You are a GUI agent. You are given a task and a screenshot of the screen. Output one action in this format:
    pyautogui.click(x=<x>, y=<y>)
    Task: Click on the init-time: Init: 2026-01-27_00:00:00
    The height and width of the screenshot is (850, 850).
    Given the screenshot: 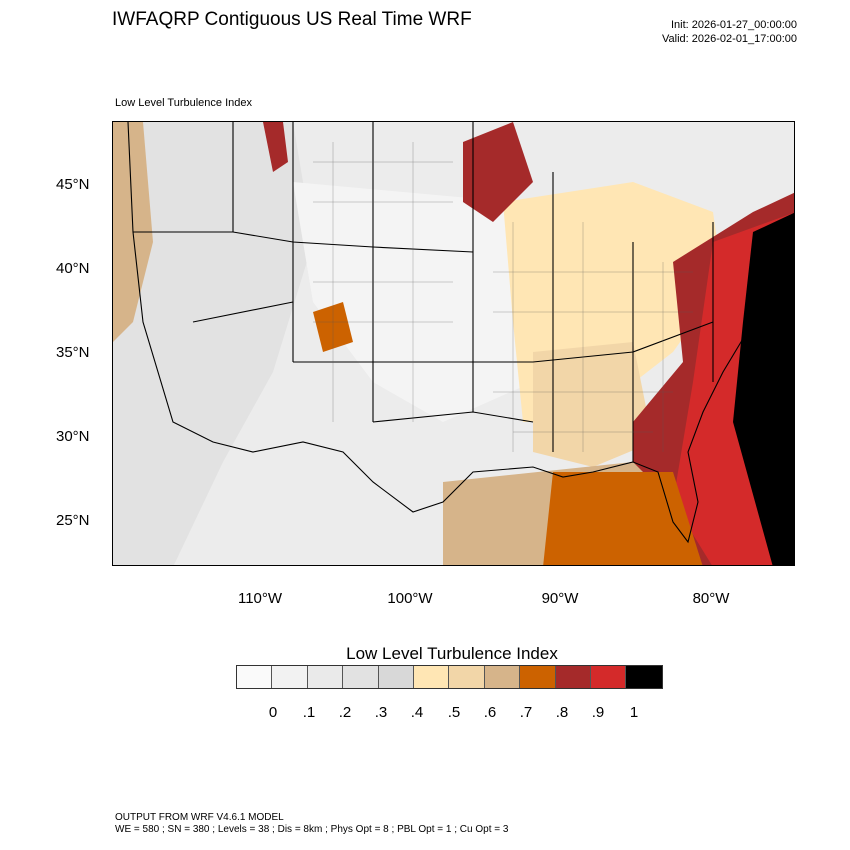 What is the action you would take?
    pyautogui.click(x=734, y=25)
    